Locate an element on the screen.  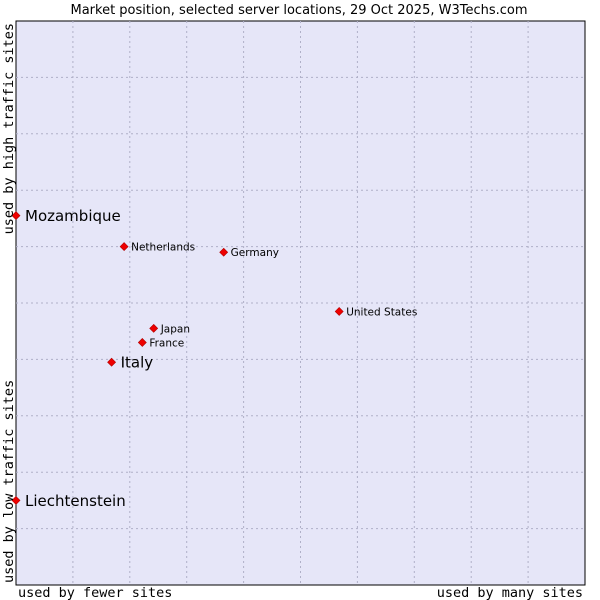
point-label-united-states: United States is located at coordinates (381, 312).